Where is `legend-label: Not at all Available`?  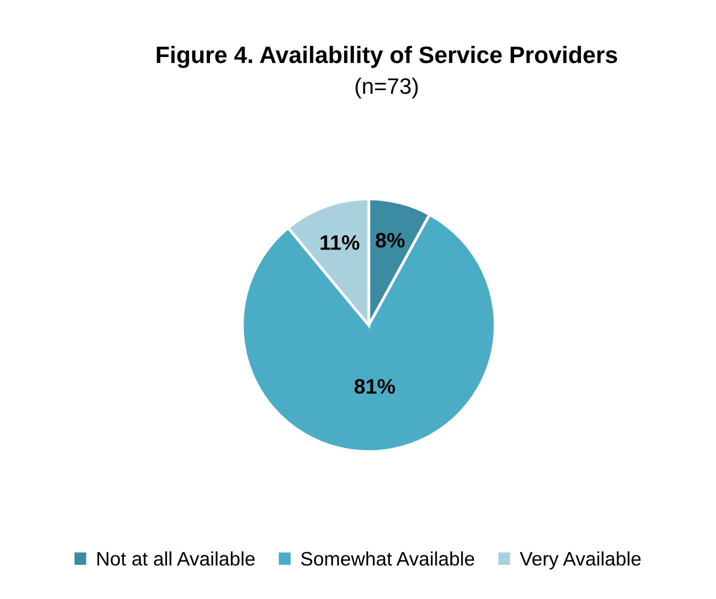 legend-label: Not at all Available is located at coordinates (176, 558).